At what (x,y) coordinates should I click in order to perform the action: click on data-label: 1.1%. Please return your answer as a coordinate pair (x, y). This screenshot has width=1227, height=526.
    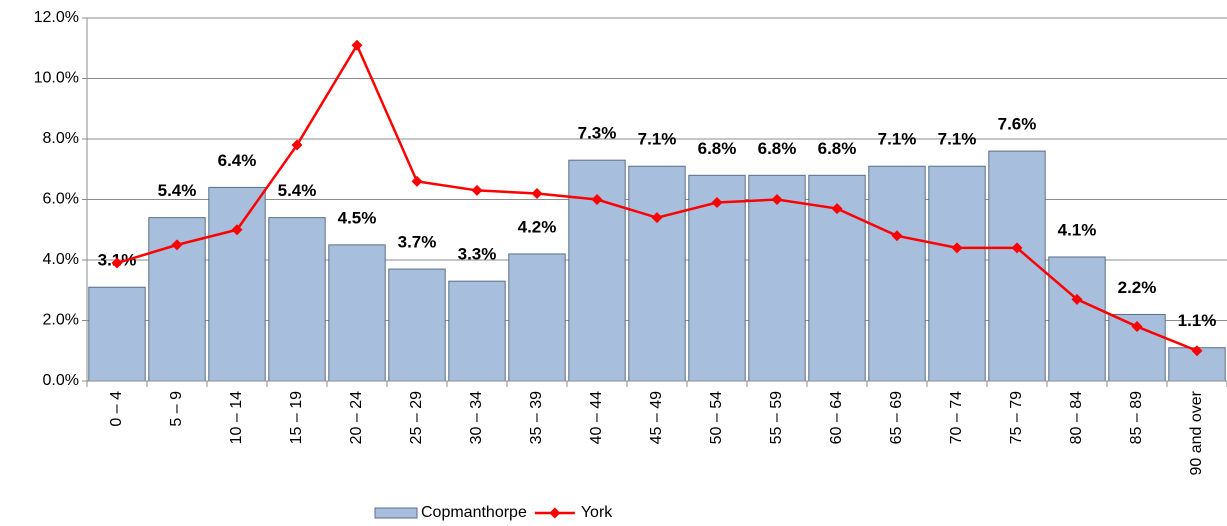
    Looking at the image, I should click on (1197, 320).